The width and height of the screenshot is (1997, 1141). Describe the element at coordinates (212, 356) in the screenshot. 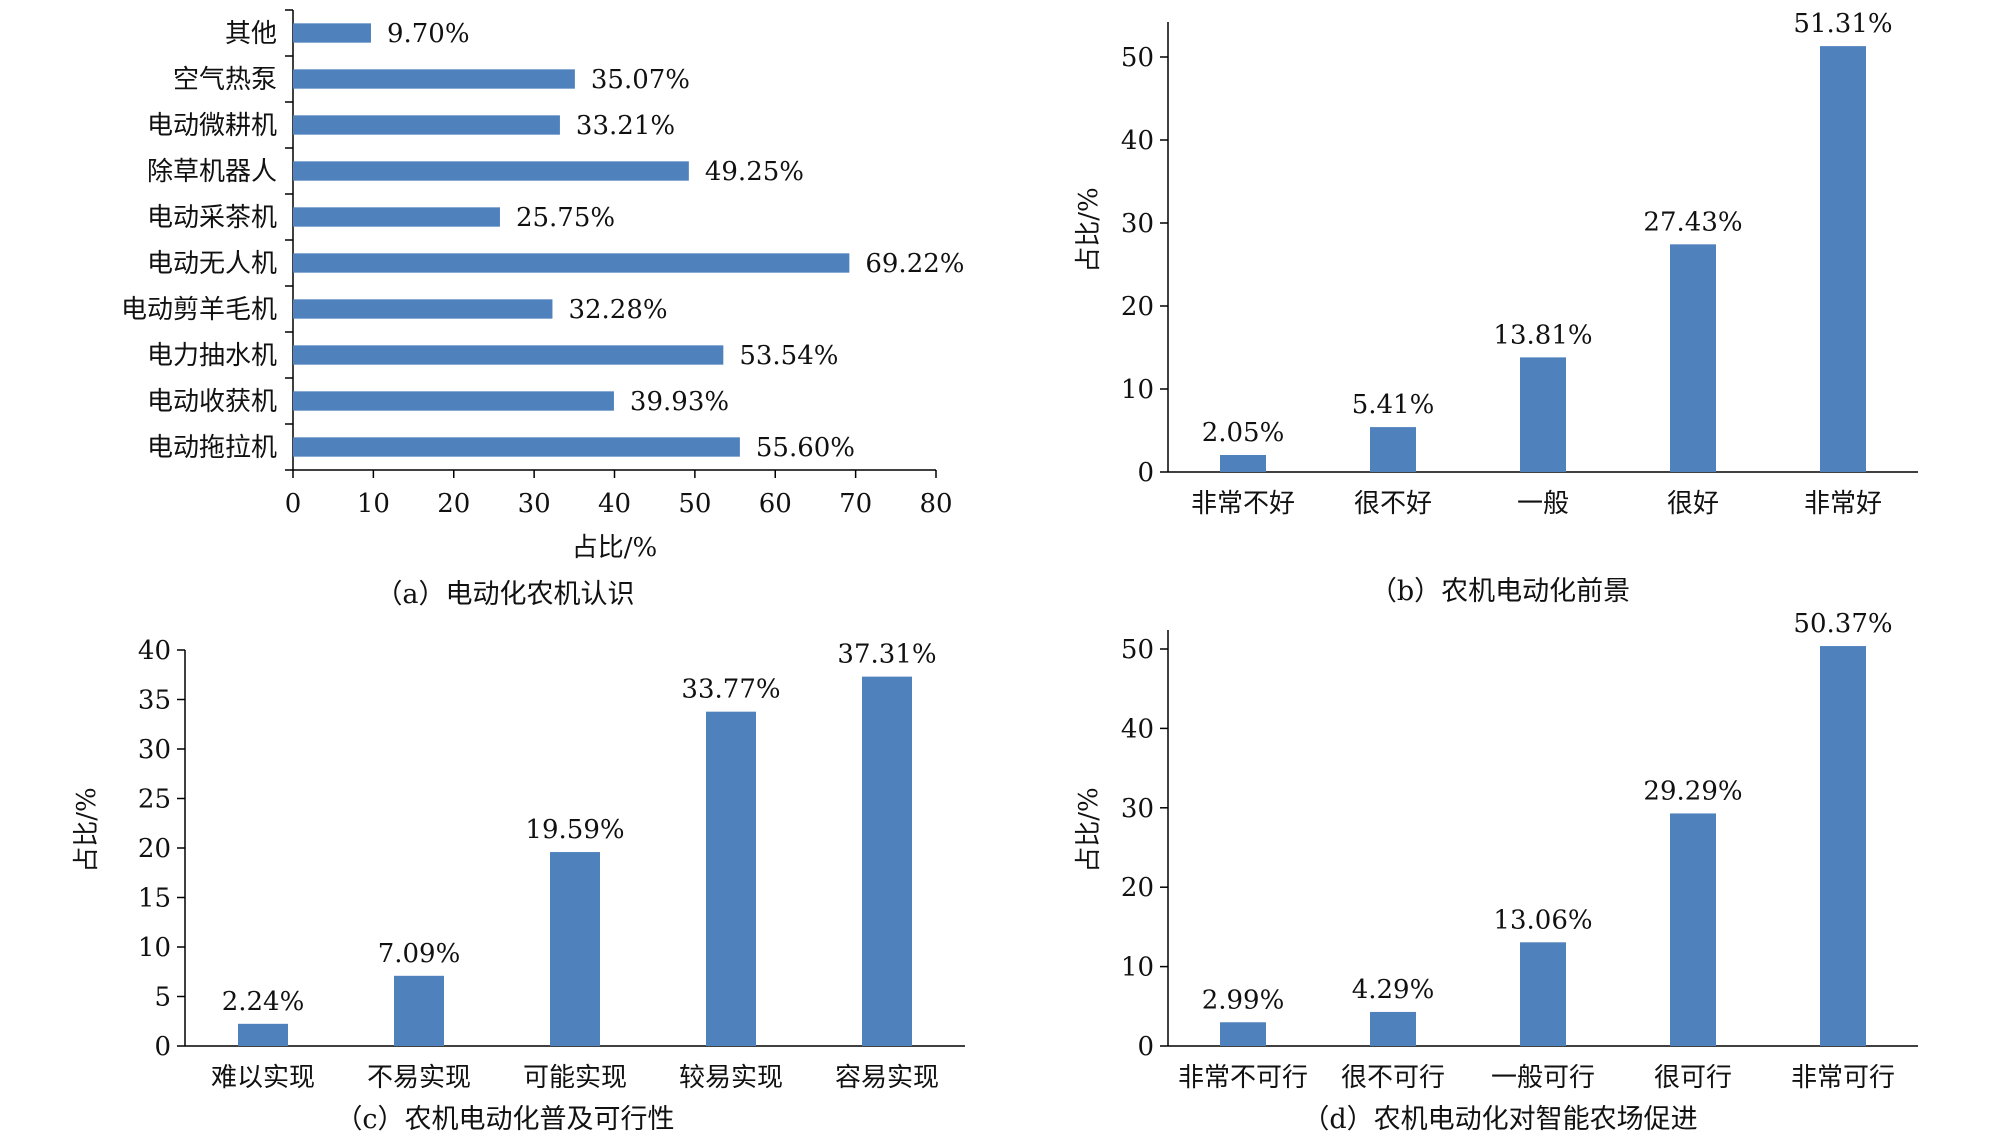

I see `chart-a-category-label: 电力抽水机` at that location.